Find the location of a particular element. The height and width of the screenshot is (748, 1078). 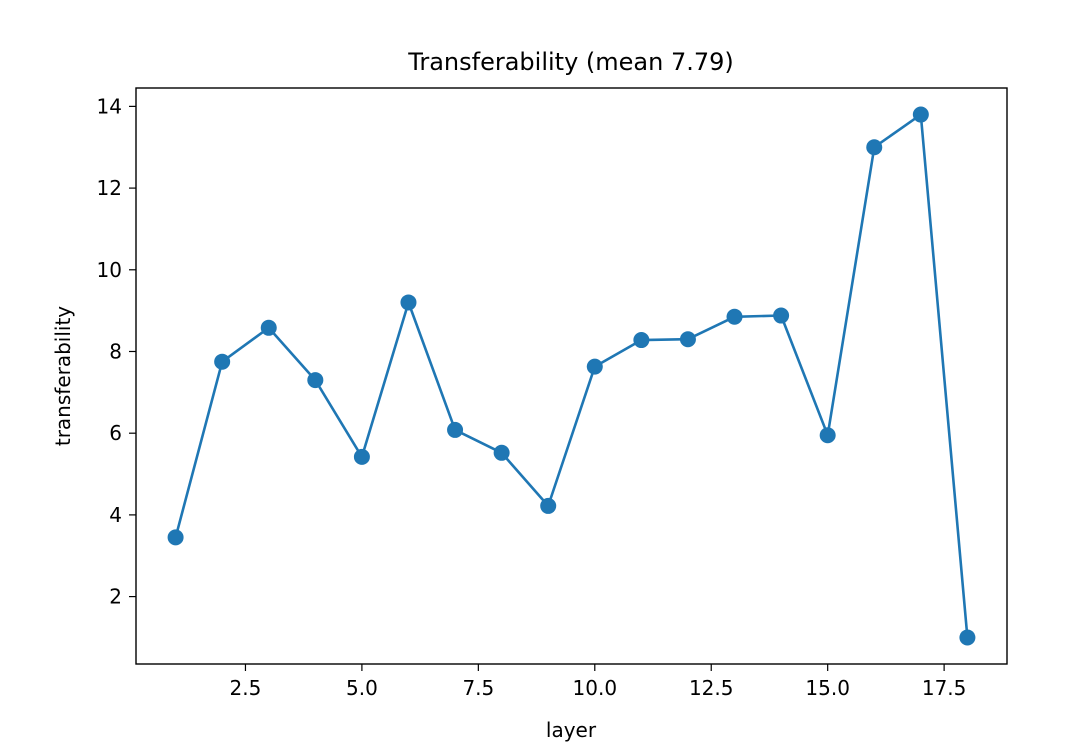

y-tick-label: 6 is located at coordinates (115, 433).